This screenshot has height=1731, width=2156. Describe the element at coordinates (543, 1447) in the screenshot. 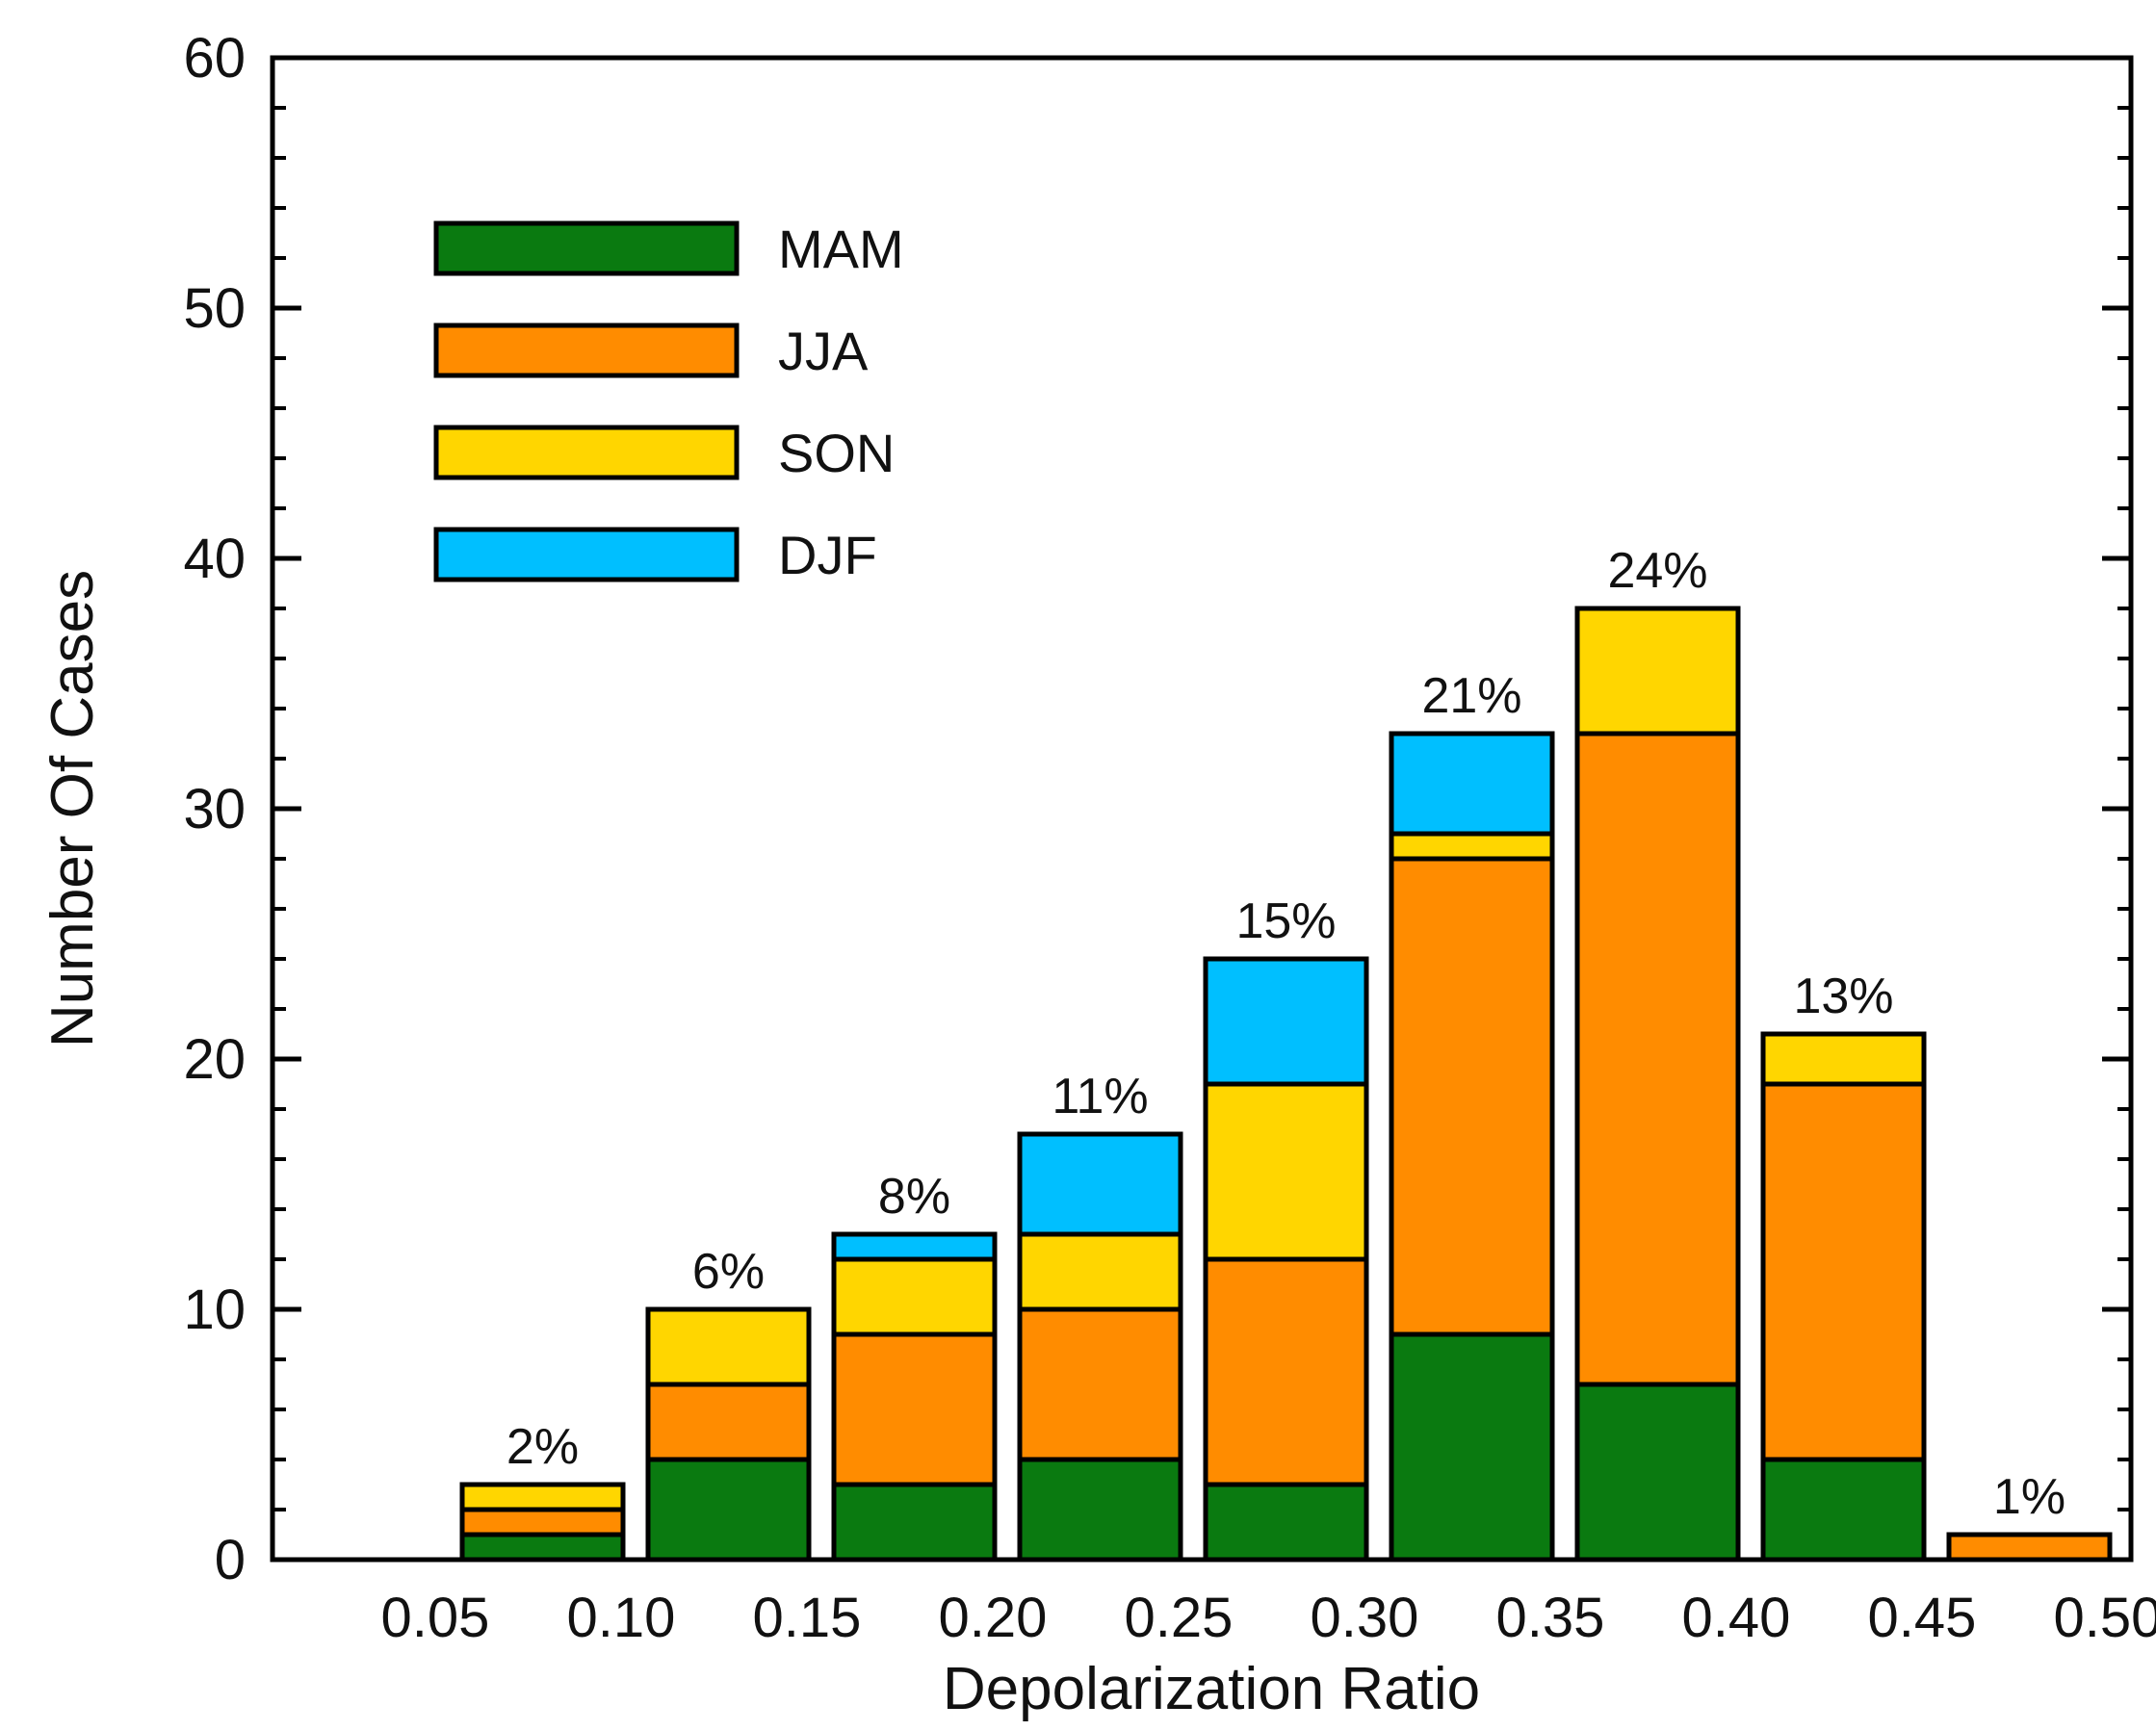

I see `percent-label-1: 2%` at that location.